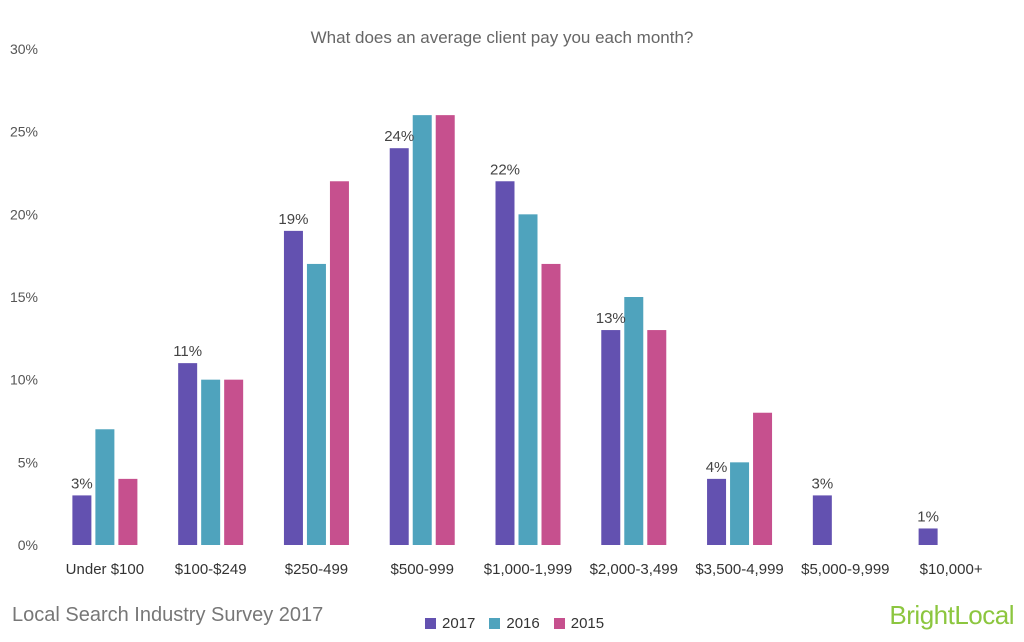  I want to click on legend-item-2015: 2015, so click(579, 623).